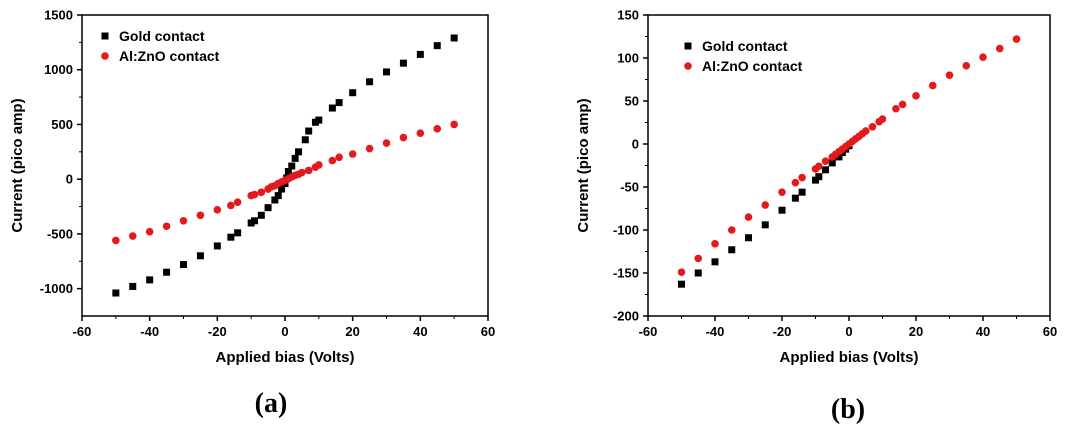 This screenshot has height=433, width=1075. I want to click on y-tick-label: -150, so click(626, 273).